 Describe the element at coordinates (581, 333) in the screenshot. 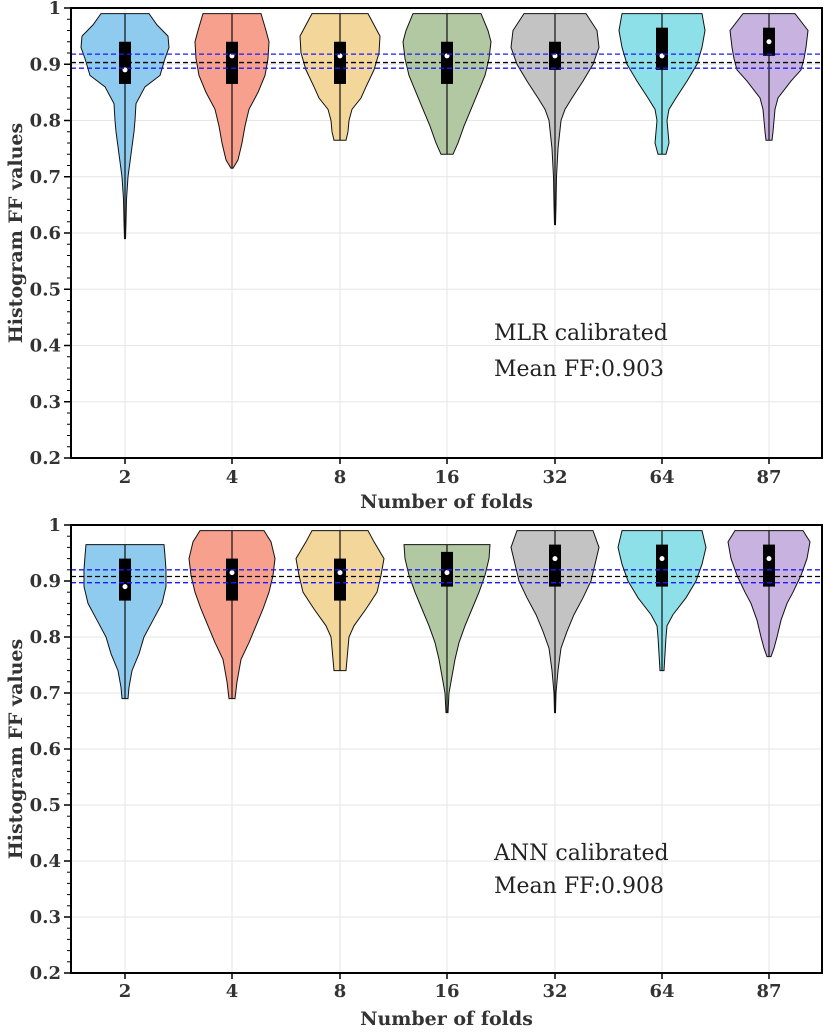

I see `calibration-label: MLR calibrated` at that location.